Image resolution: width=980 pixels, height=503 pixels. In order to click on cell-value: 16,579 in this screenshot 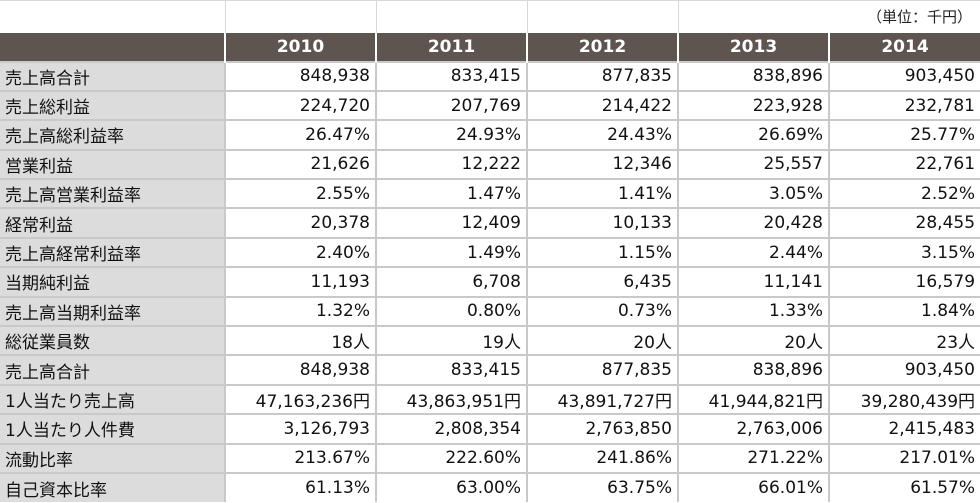, I will do `click(903, 281)`.